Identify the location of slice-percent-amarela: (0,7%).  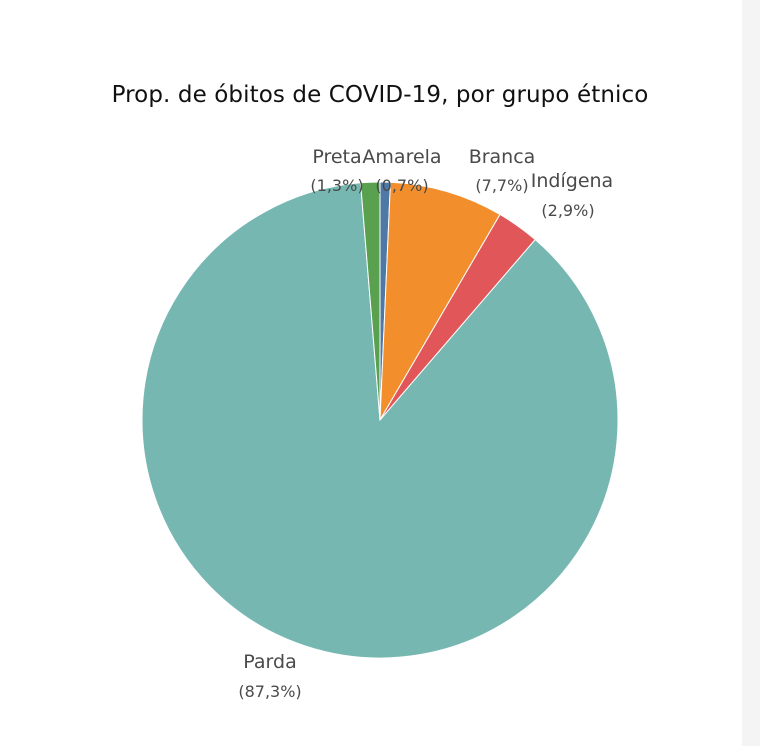
(401, 185).